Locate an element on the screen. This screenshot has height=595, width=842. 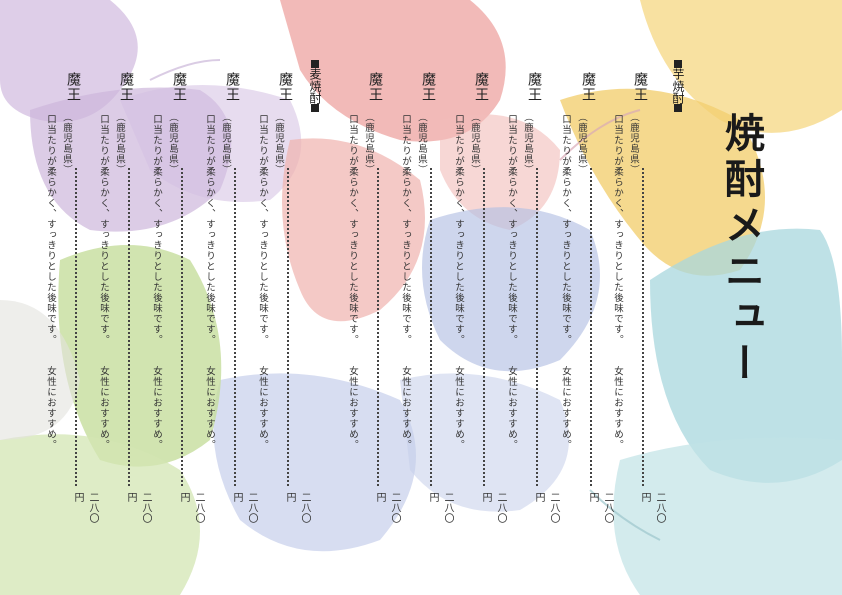
section-heading-imo: 芋焼酎 is located at coordinates (678, 86).